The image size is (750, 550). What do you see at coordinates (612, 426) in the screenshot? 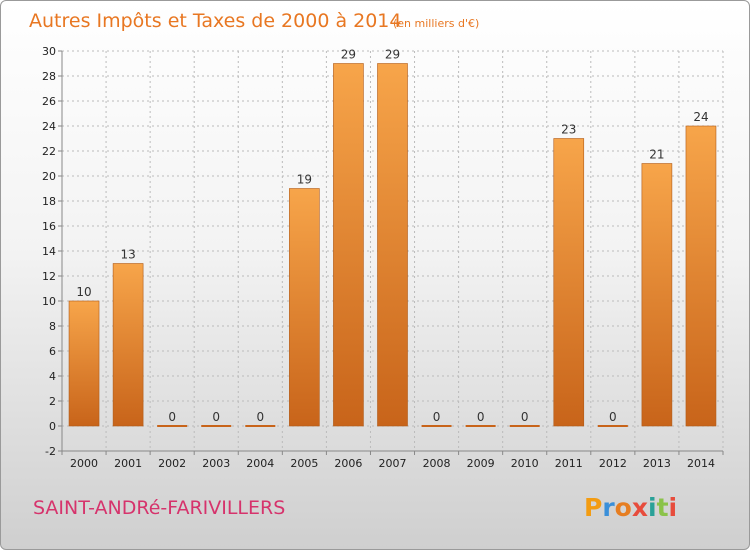
I see `bar-2012` at bounding box center [612, 426].